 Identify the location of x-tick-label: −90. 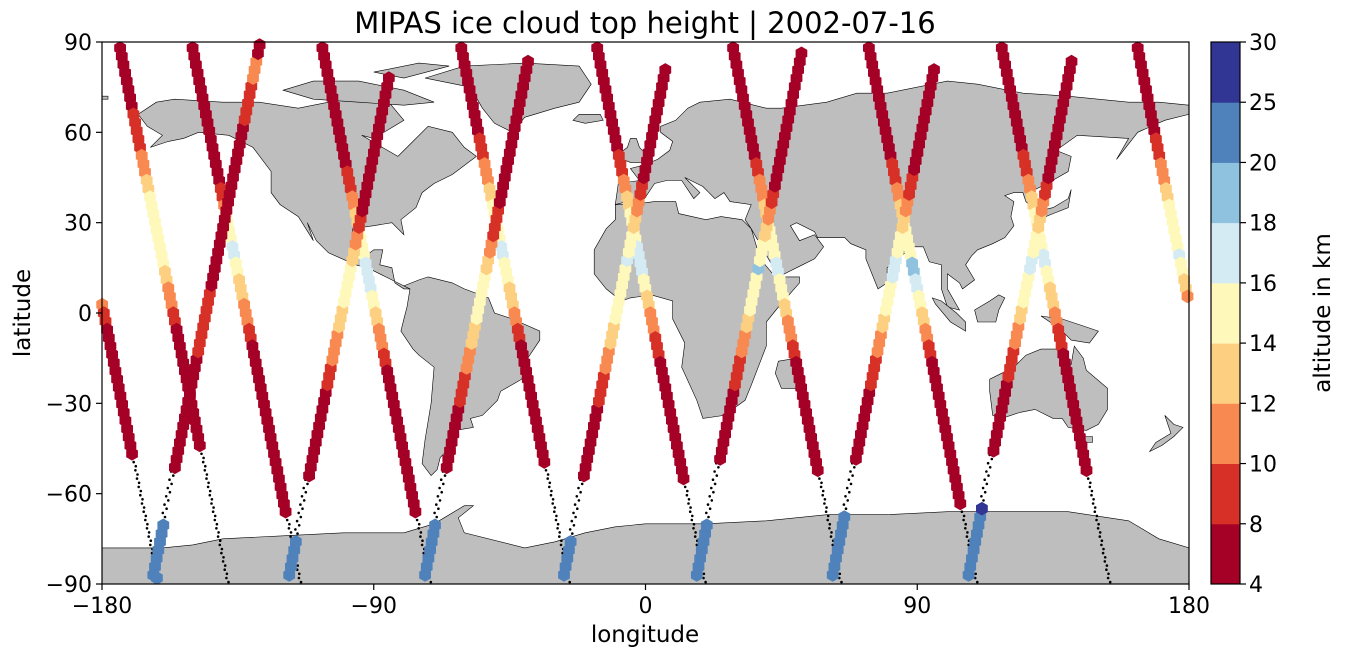
(374, 606).